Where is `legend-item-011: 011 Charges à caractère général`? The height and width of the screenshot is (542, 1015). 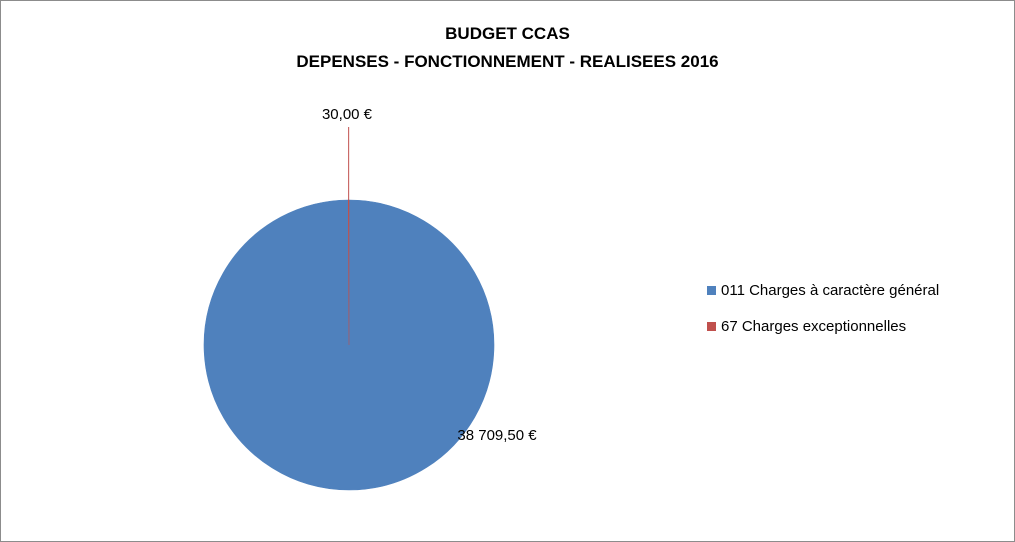 legend-item-011: 011 Charges à caractère général is located at coordinates (823, 290).